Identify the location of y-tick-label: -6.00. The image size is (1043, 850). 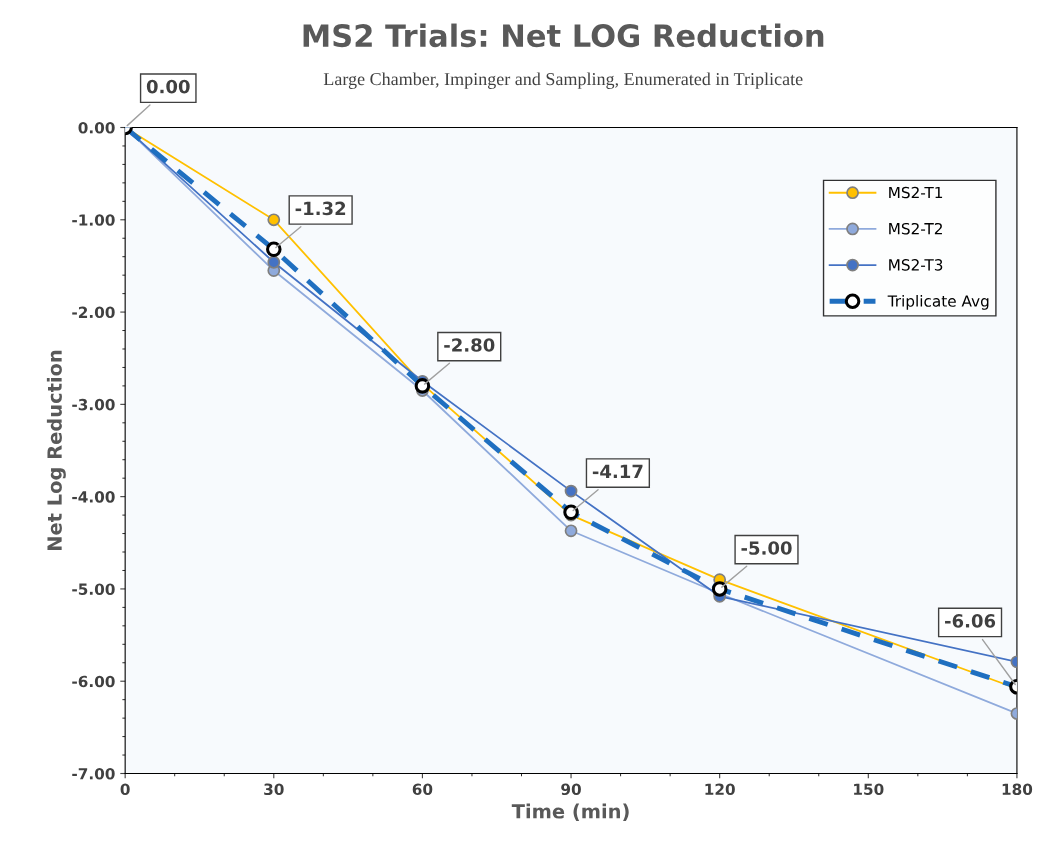
(93, 681).